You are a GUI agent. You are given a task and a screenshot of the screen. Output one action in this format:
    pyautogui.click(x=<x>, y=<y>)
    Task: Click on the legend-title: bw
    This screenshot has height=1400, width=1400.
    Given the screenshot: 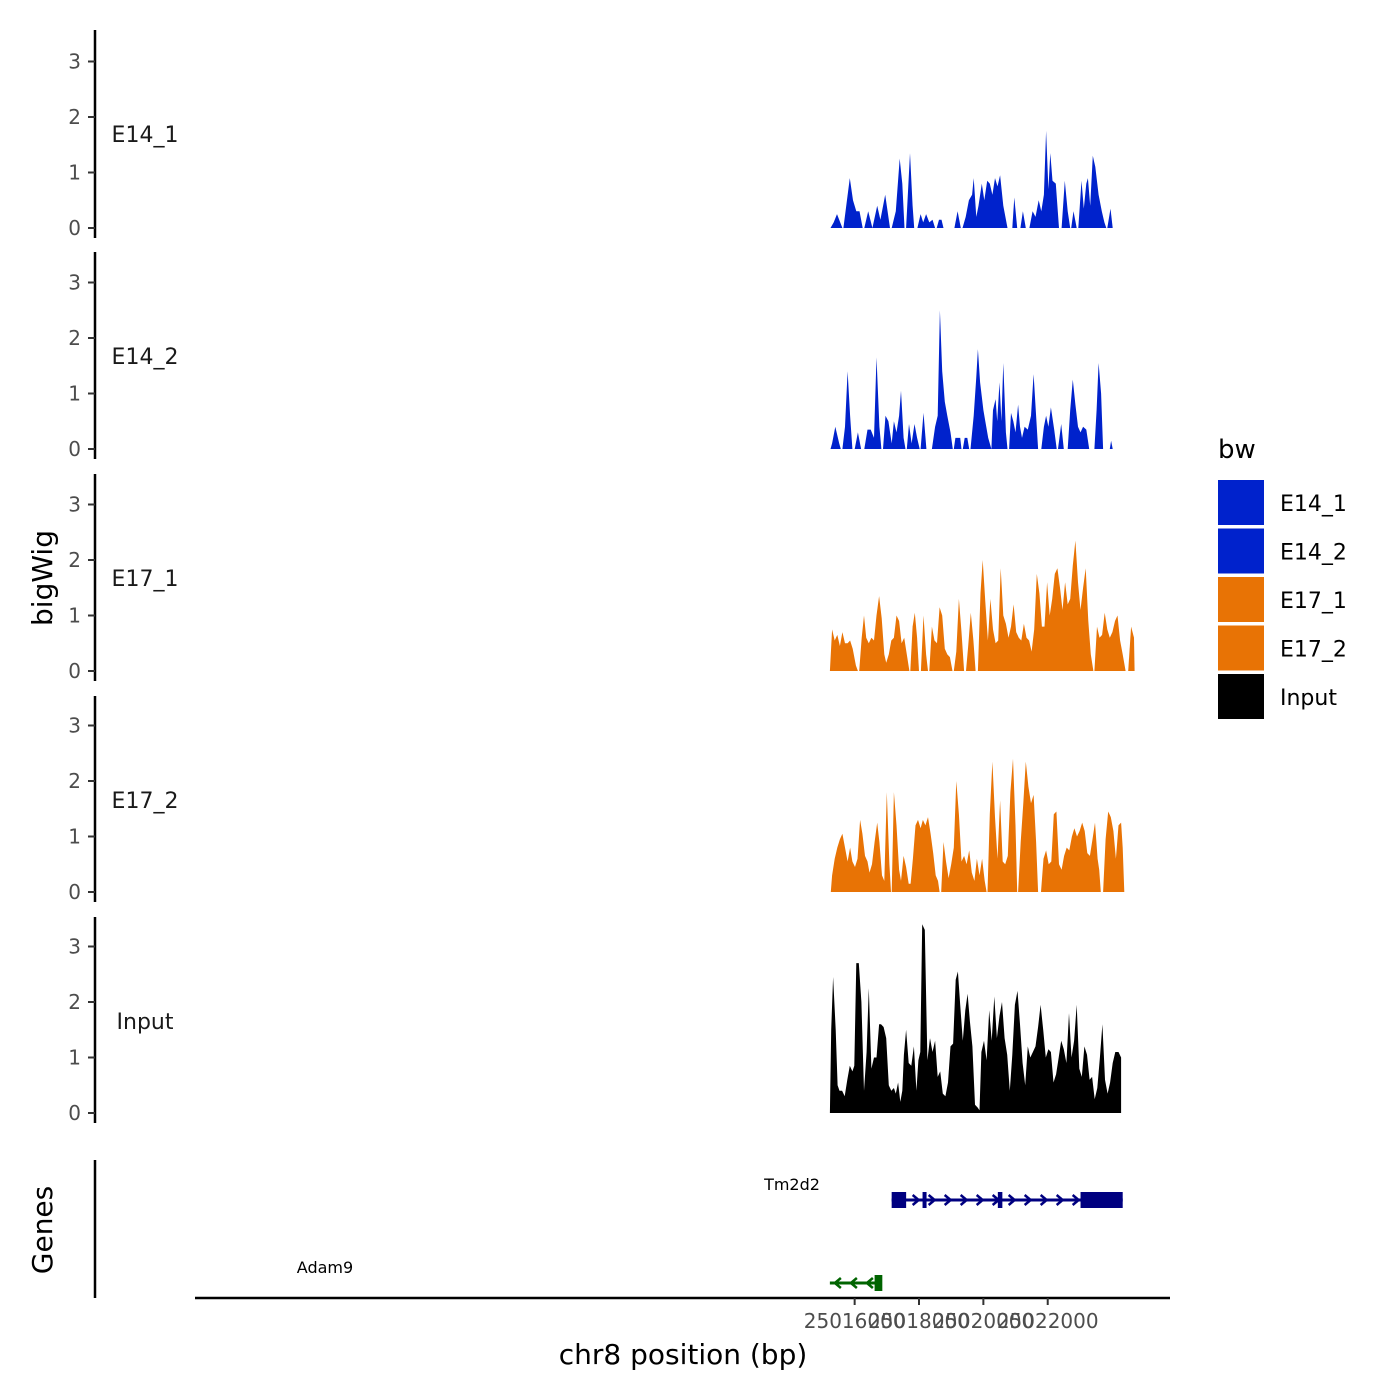 What is the action you would take?
    pyautogui.click(x=1237, y=450)
    